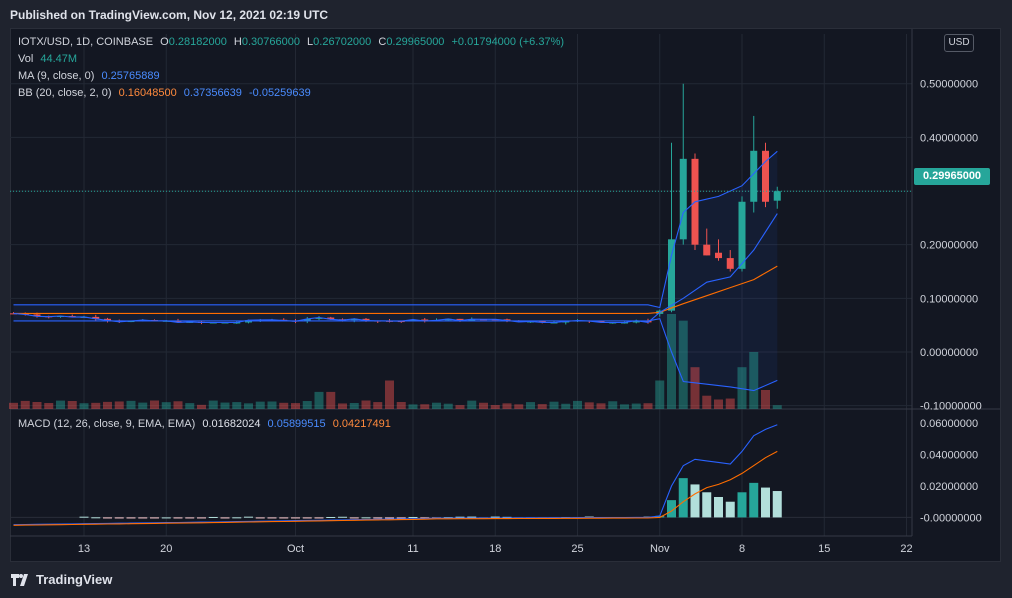 The width and height of the screenshot is (1012, 598). Describe the element at coordinates (395, 289) in the screenshot. I see `bb-basis-line` at that location.